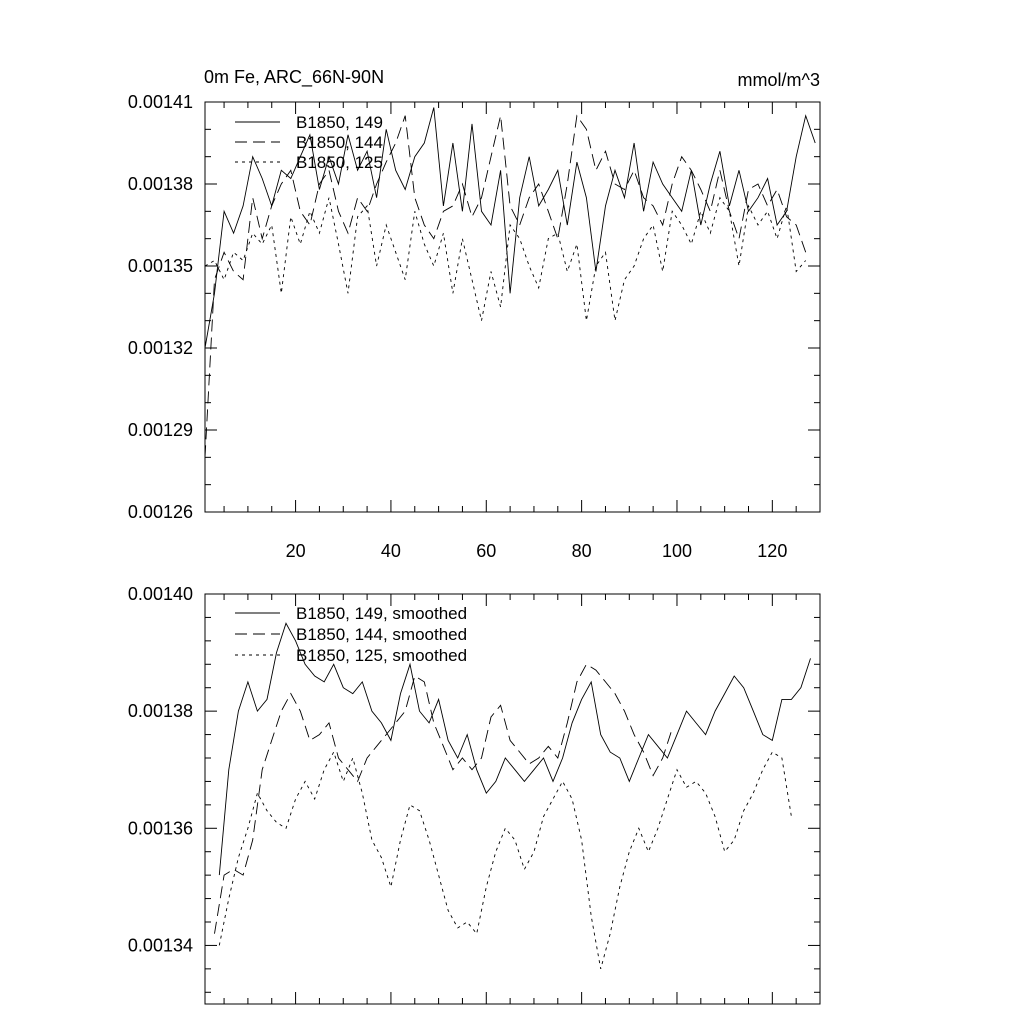  What do you see at coordinates (779, 80) in the screenshot?
I see `top-title-right: mmol/m^3` at bounding box center [779, 80].